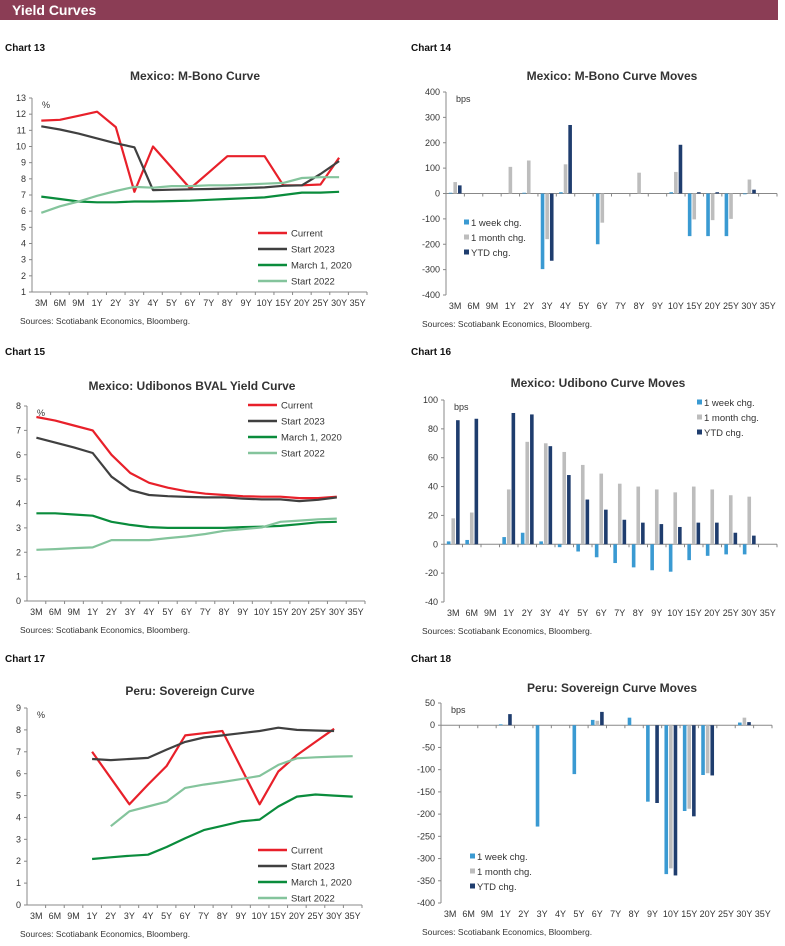 The width and height of the screenshot is (785, 946). I want to click on section-title: Yield Curves, so click(54, 10).